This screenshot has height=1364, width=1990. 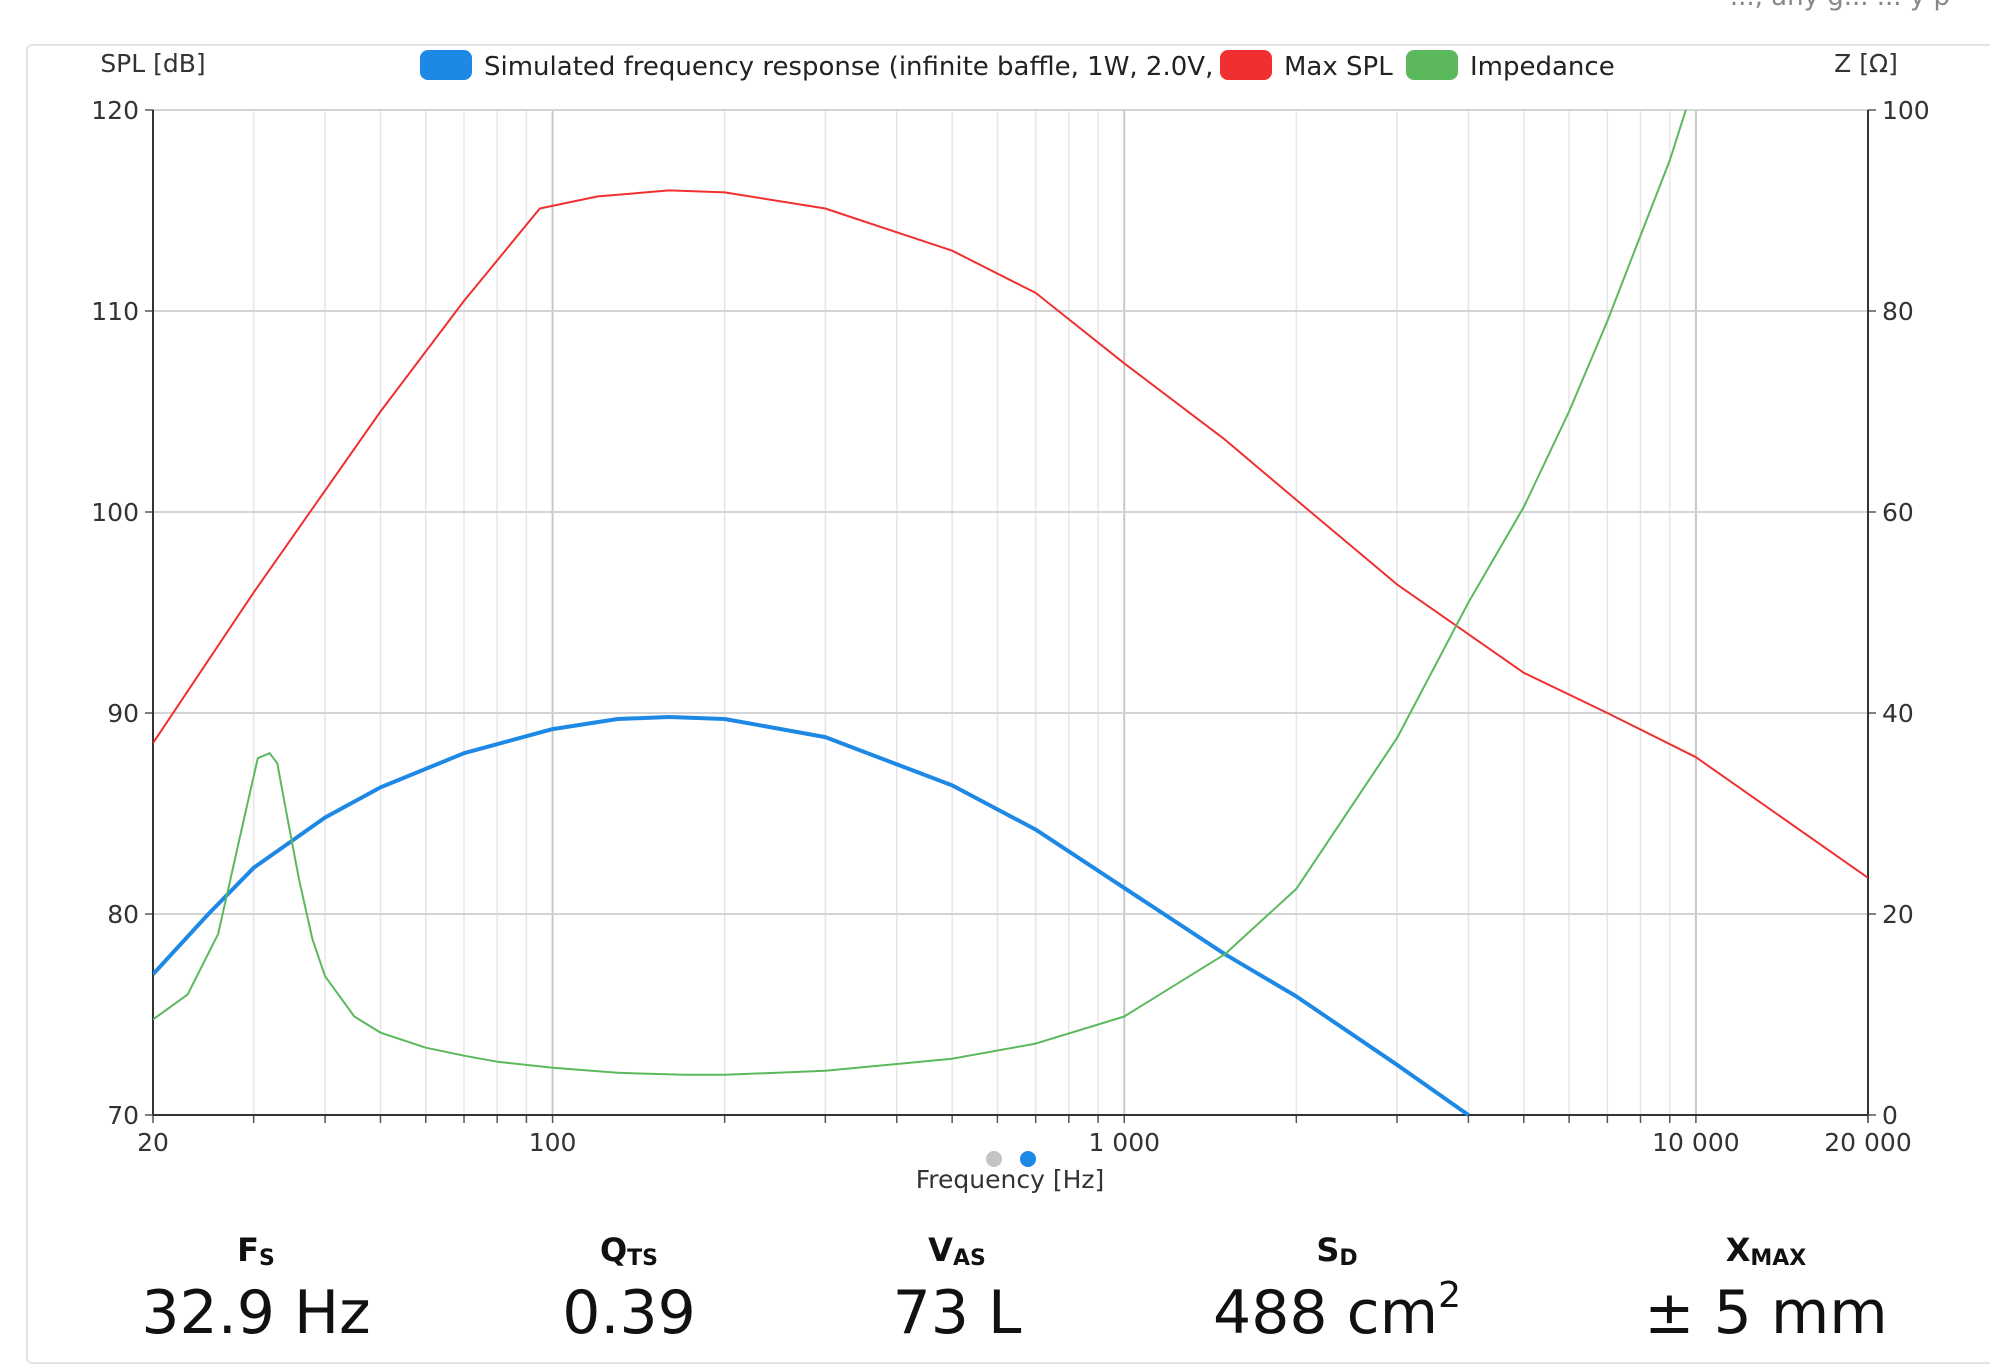 What do you see at coordinates (994, 1159) in the screenshot?
I see `pager-dot-inactive` at bounding box center [994, 1159].